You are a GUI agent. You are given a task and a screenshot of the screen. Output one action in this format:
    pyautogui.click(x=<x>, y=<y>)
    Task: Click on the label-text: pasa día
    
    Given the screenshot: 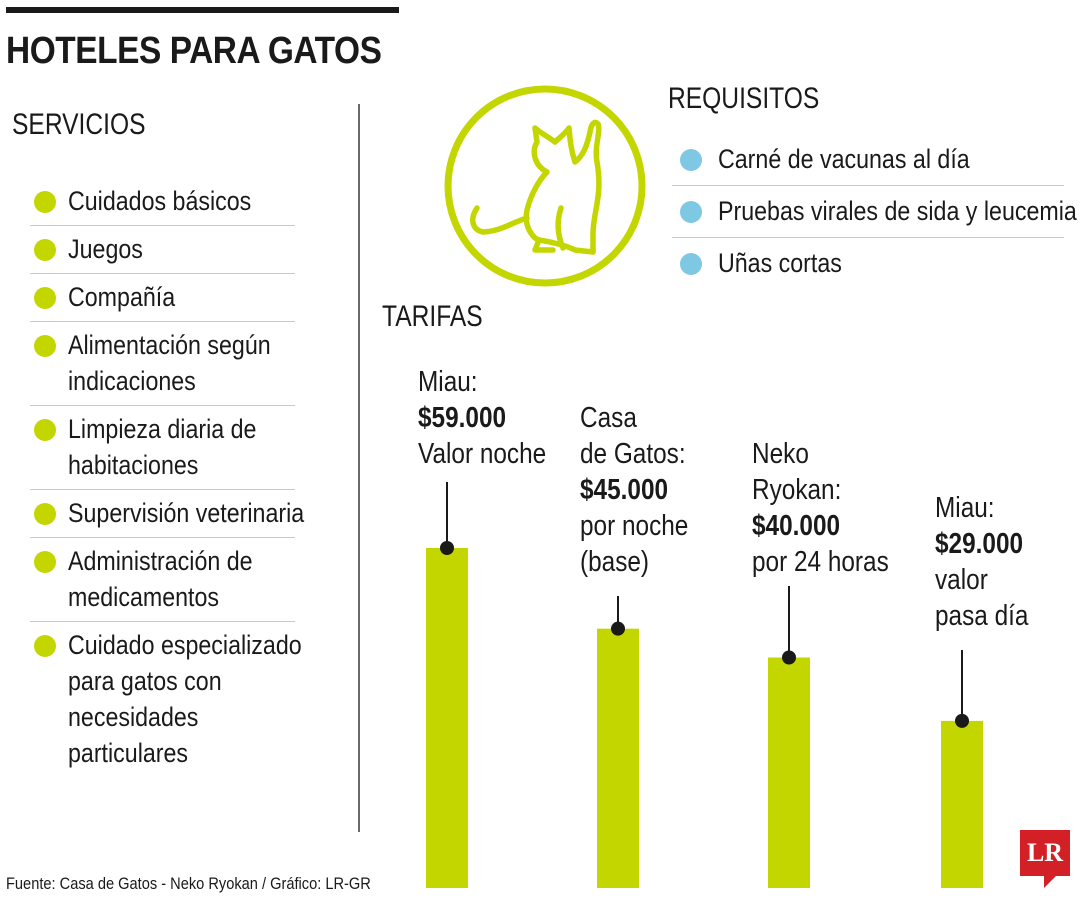 What is the action you would take?
    pyautogui.click(x=982, y=616)
    